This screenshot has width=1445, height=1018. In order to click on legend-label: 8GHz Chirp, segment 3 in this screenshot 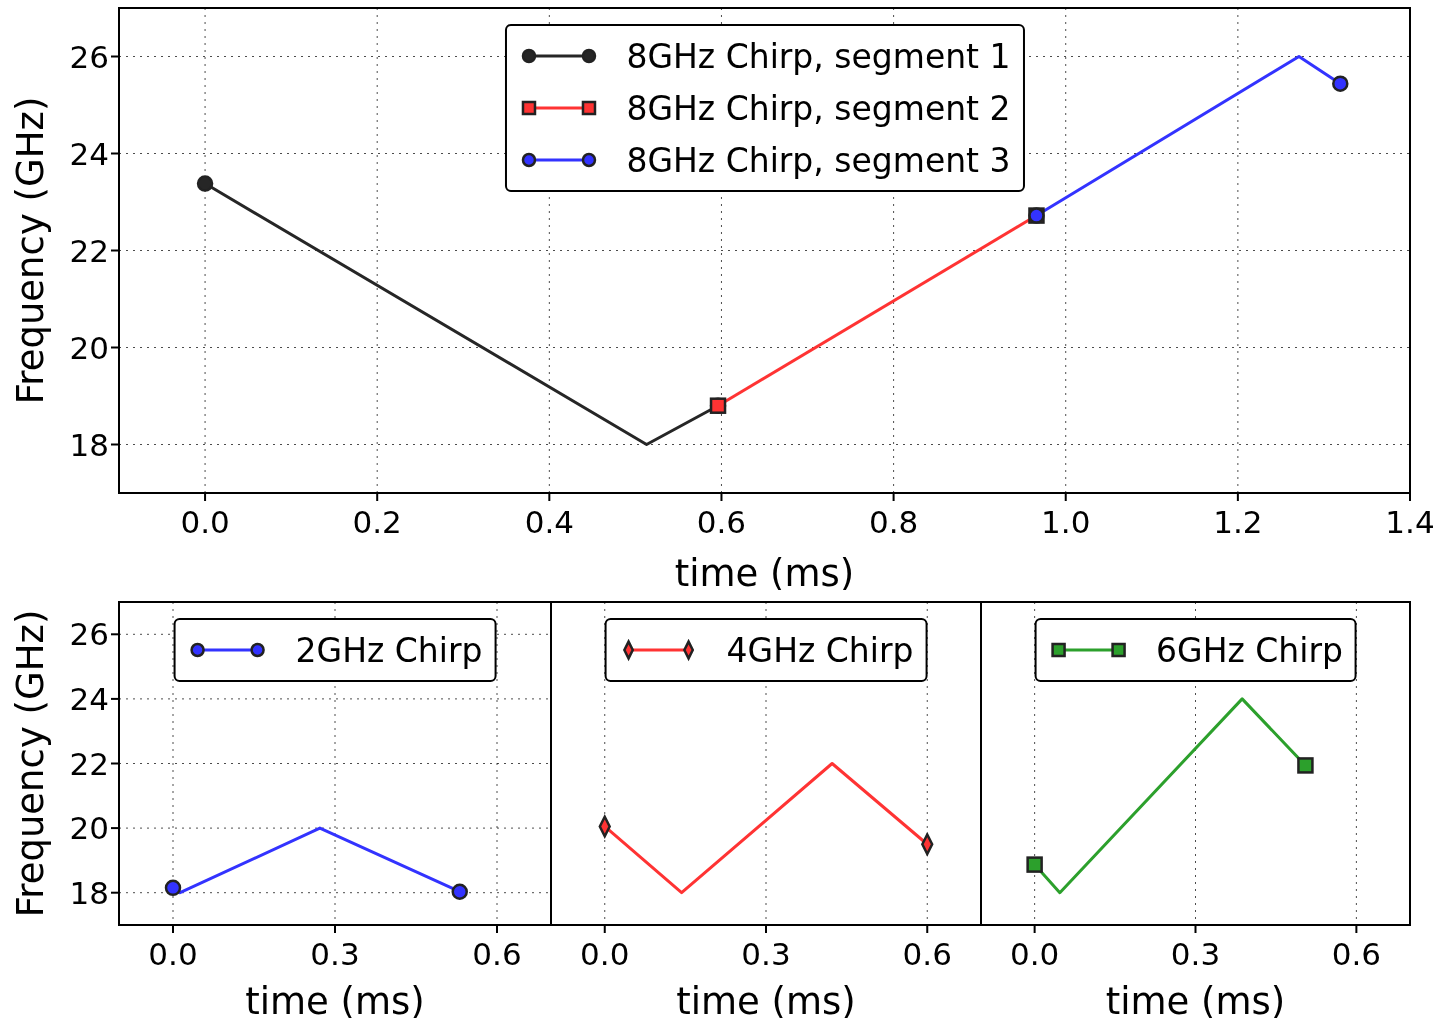, I will do `click(818, 160)`.